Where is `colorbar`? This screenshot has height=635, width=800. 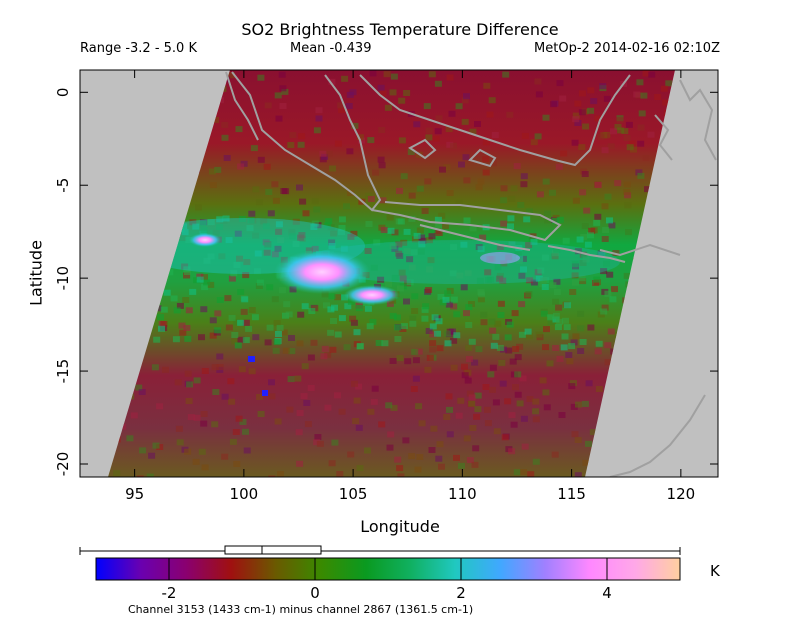 colorbar is located at coordinates (388, 569).